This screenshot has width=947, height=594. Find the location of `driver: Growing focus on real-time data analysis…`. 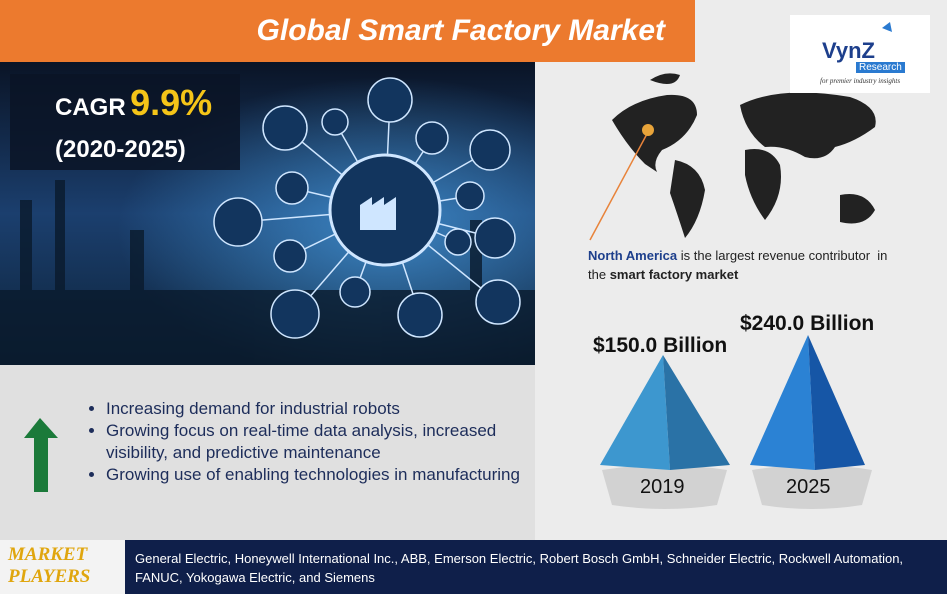

driver: Growing focus on real-time data analysis… is located at coordinates (326, 442).